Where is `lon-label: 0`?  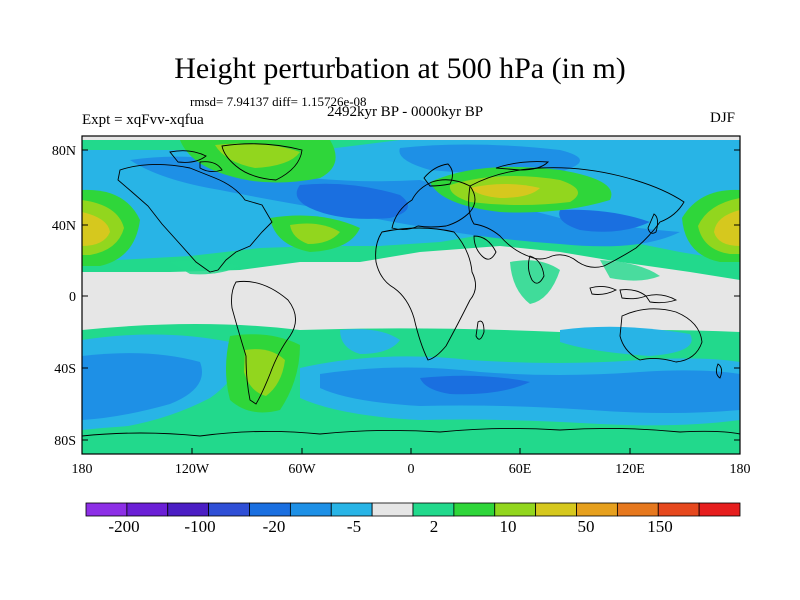 lon-label: 0 is located at coordinates (411, 469).